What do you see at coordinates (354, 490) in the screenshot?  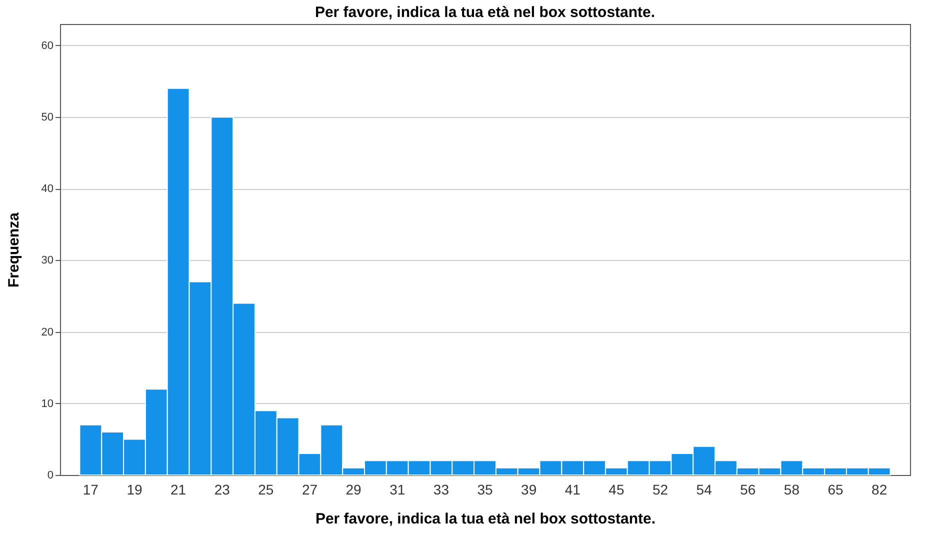 I see `x-tick-label: 29` at bounding box center [354, 490].